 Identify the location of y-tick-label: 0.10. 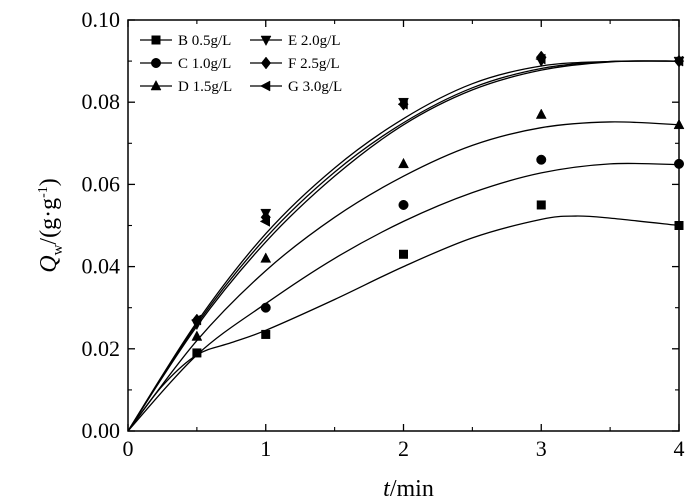
(101, 19).